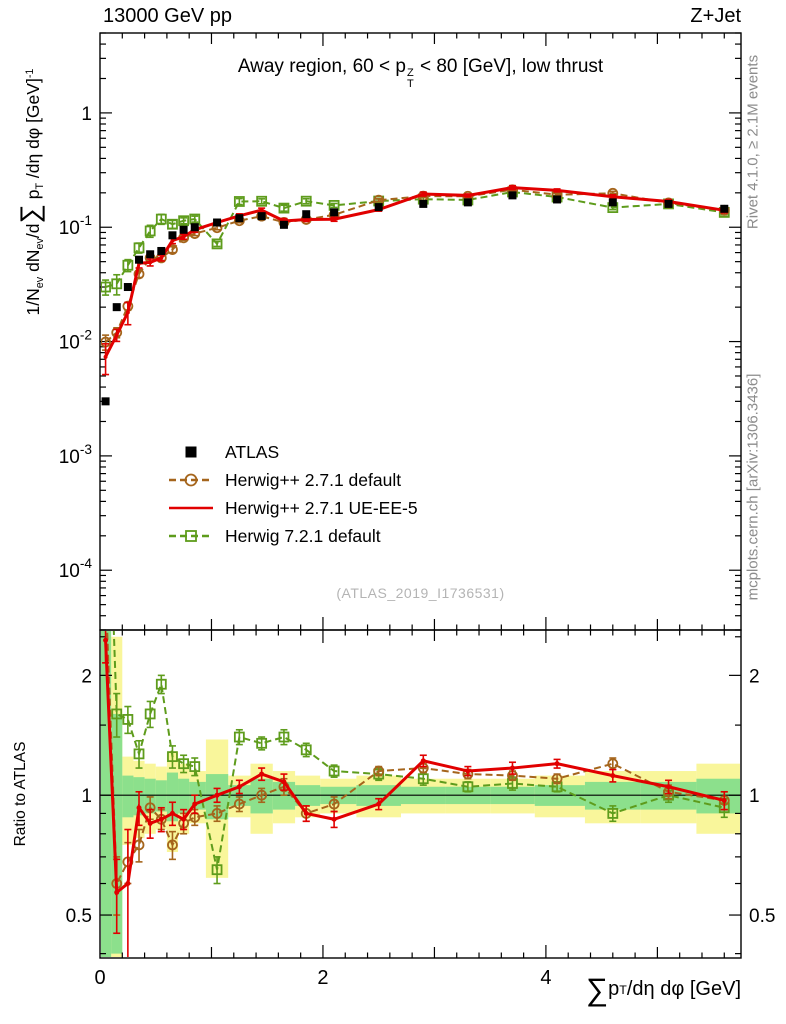 This screenshot has width=786, height=1024. Describe the element at coordinates (75, 455) in the screenshot. I see `tick-label: 10-3` at that location.